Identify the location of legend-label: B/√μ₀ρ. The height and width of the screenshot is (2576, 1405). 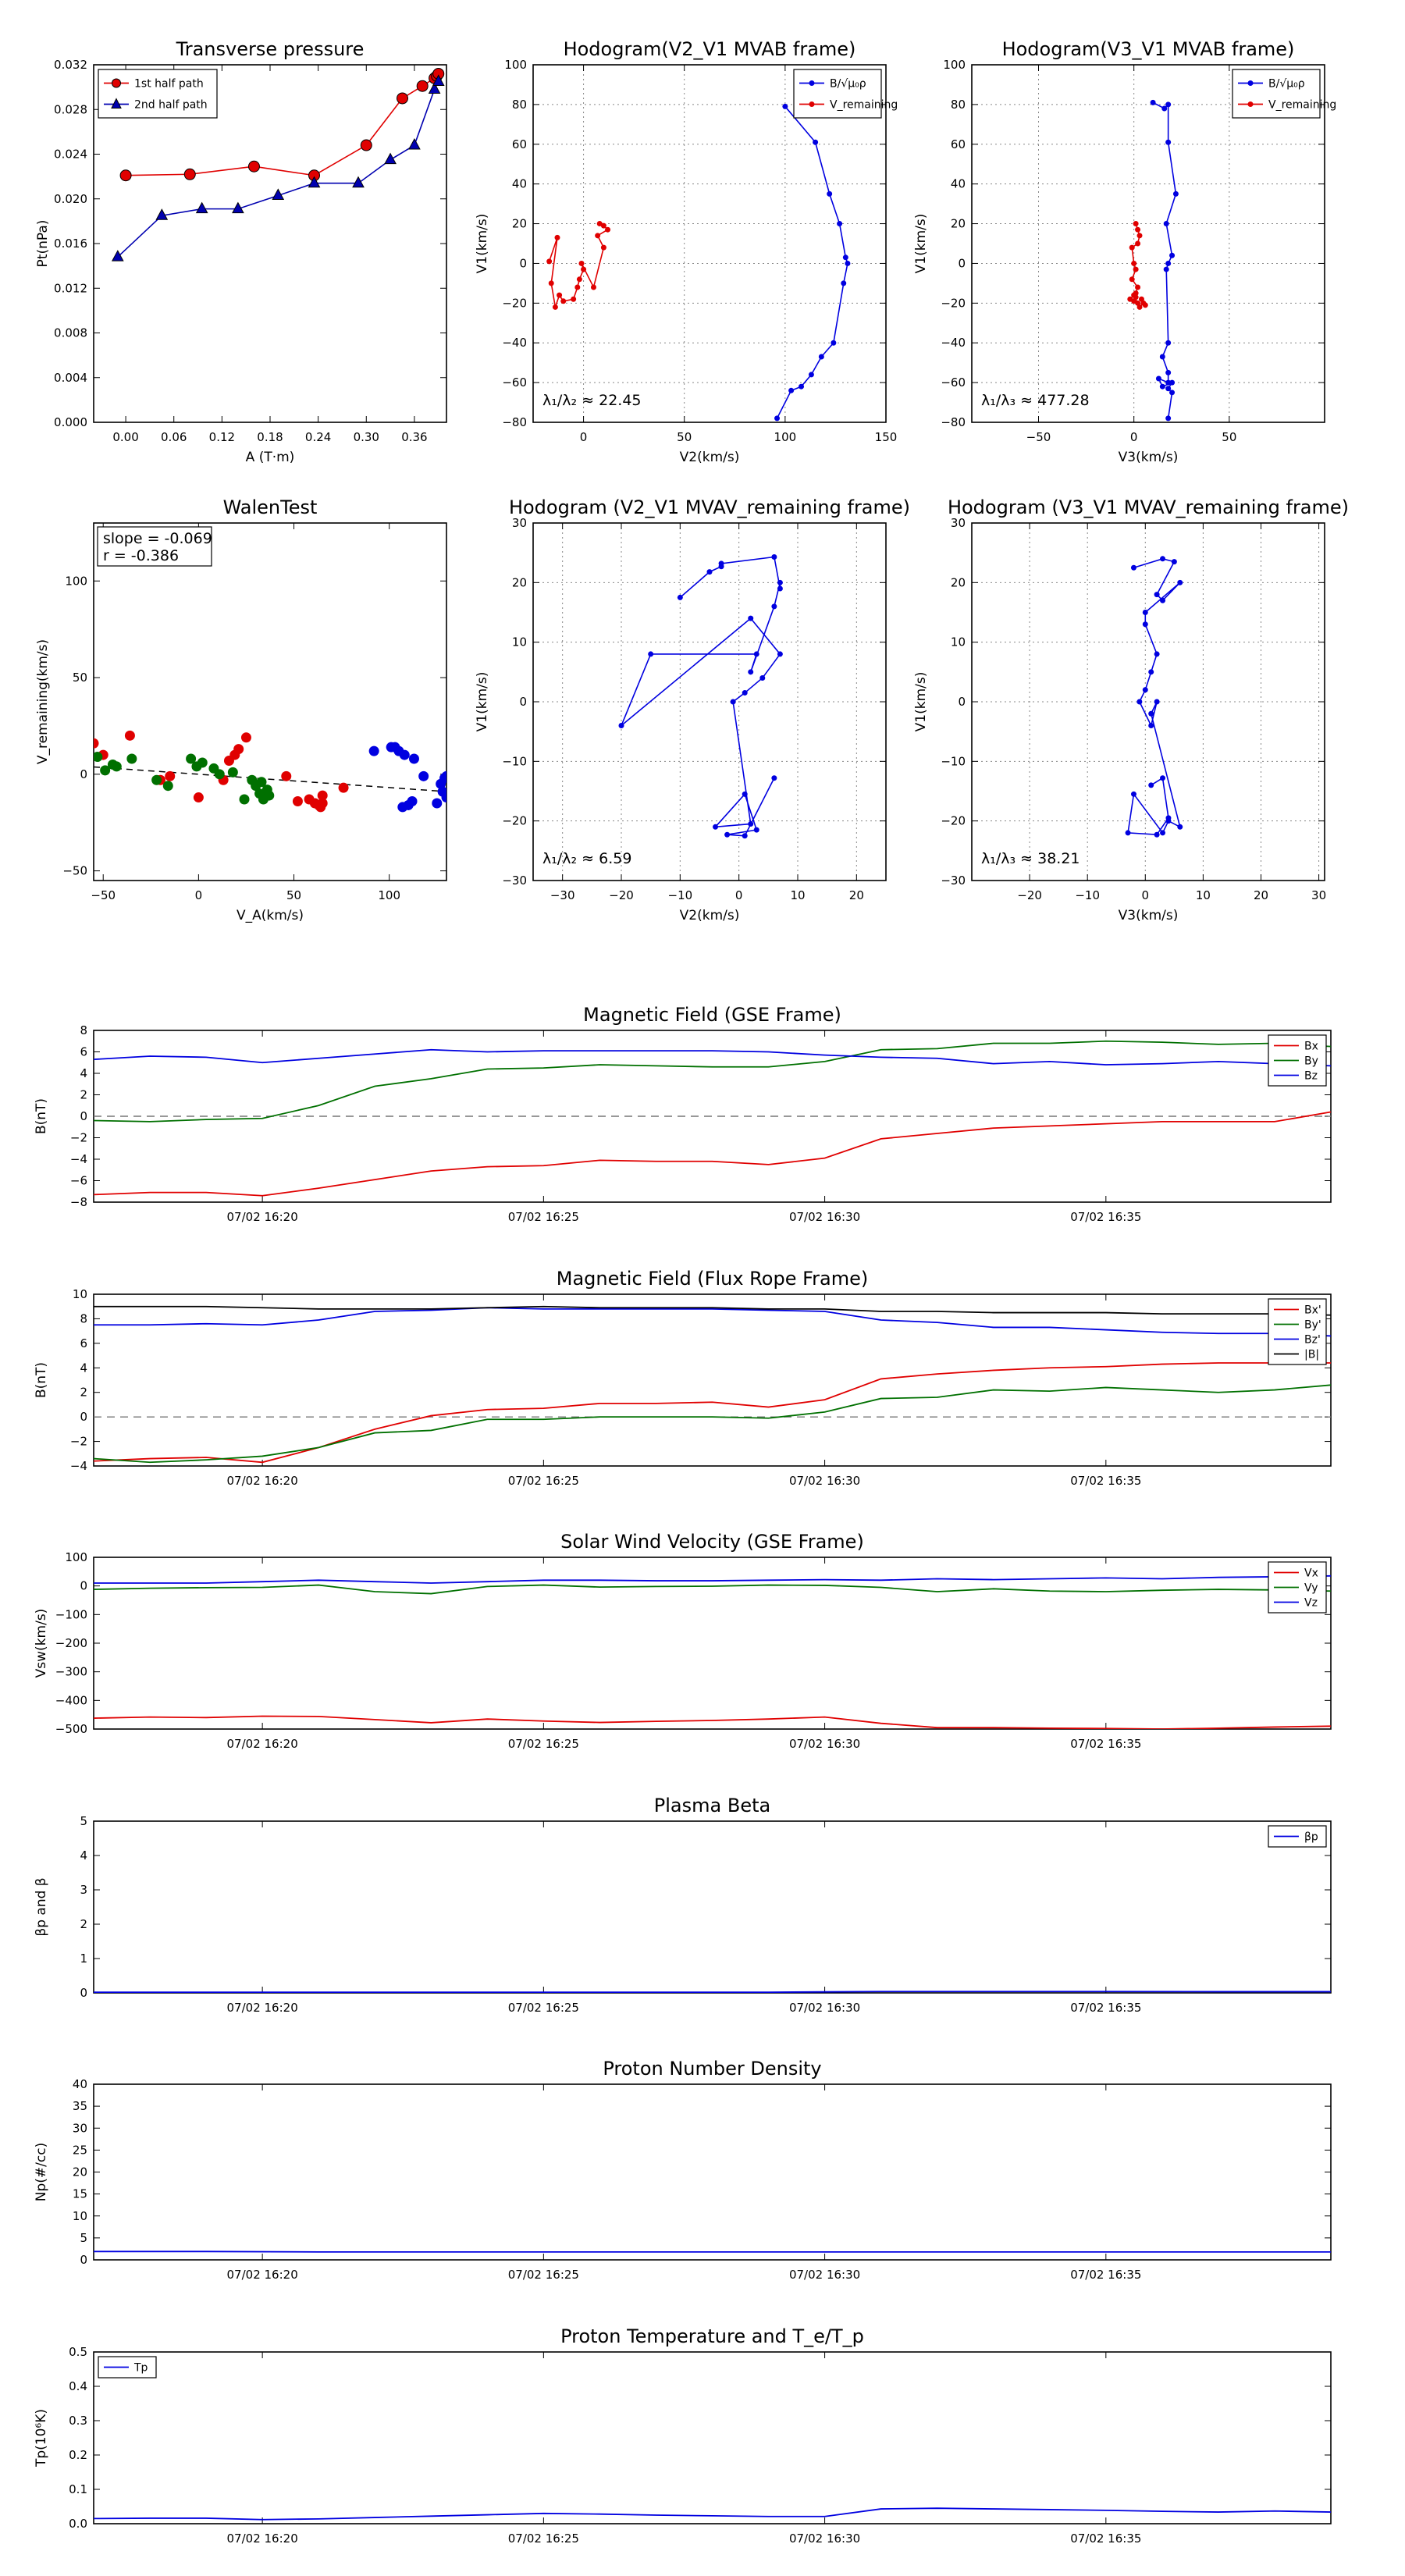
(1287, 84).